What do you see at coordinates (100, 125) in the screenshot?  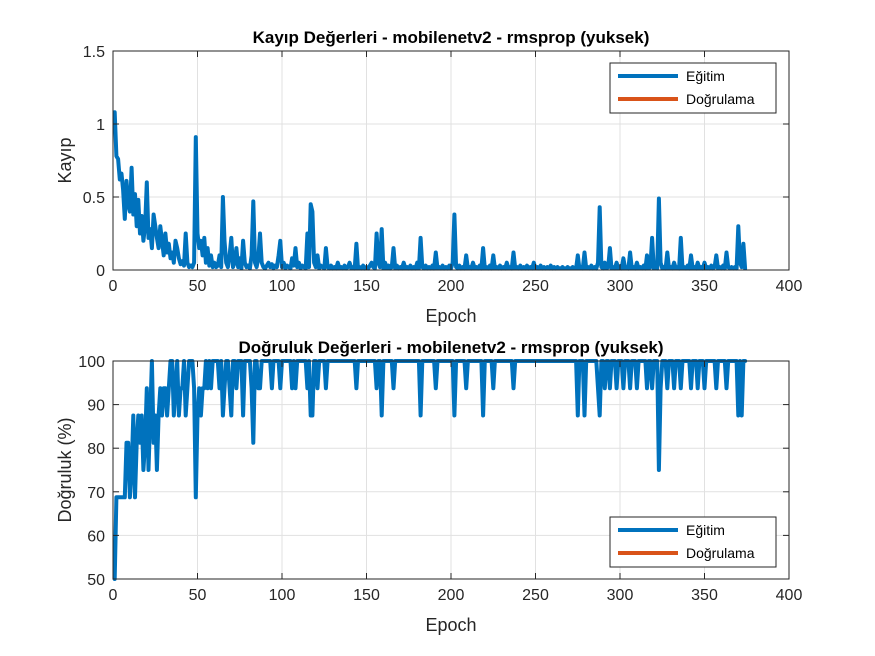 I see `y-tick-label: 1` at bounding box center [100, 125].